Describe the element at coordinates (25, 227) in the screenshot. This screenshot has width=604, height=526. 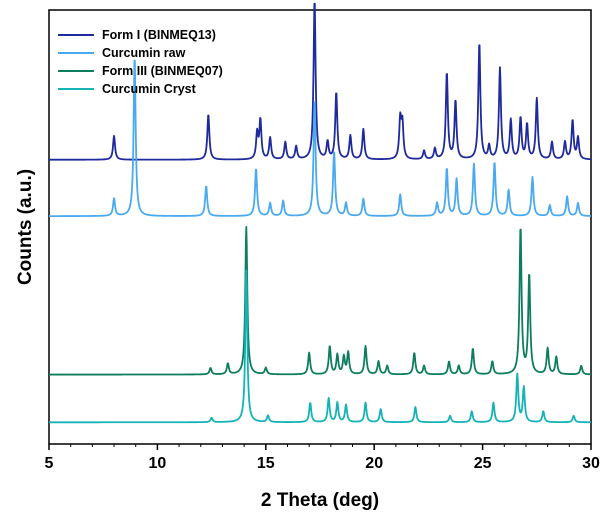
I see `y-axis-title: Counts (a.u.)` at that location.